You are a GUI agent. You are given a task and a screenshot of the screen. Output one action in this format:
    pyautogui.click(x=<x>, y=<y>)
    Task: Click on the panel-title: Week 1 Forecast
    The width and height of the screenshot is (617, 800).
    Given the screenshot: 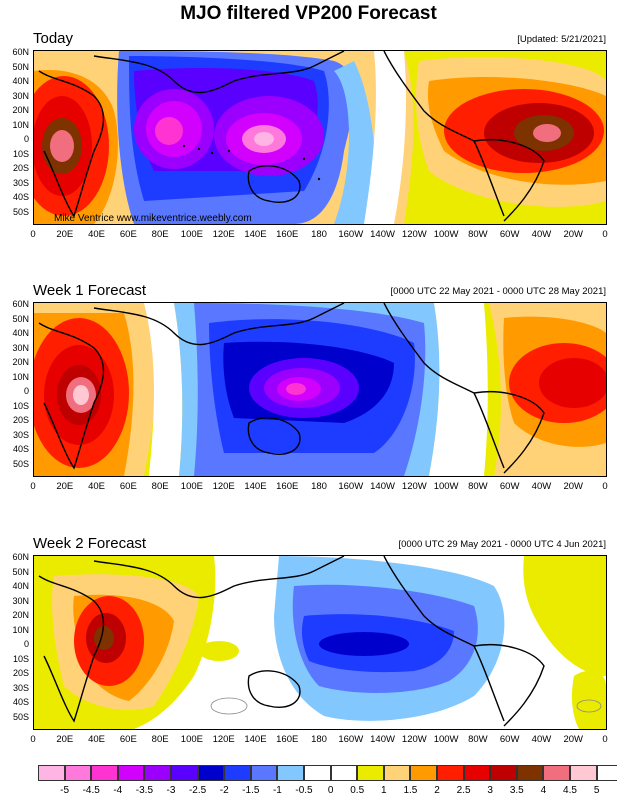 What is the action you would take?
    pyautogui.click(x=90, y=290)
    